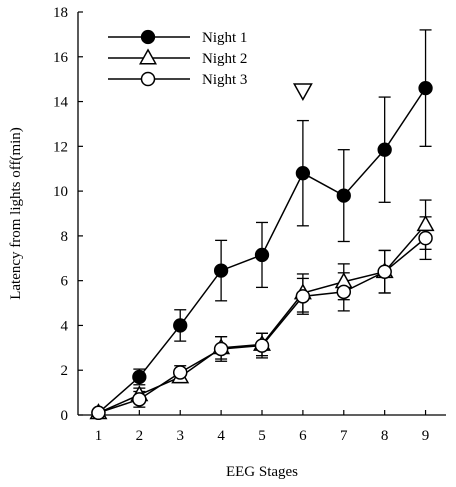  Describe the element at coordinates (60, 192) in the screenshot. I see `y-tick-label: 10` at that location.